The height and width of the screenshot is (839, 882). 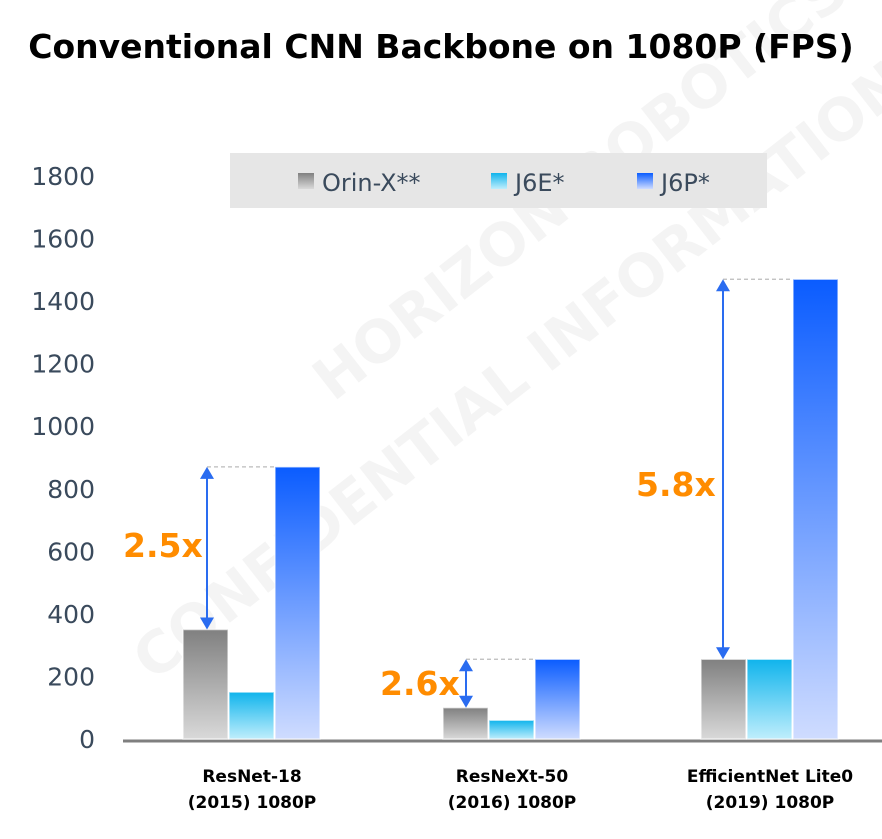 What do you see at coordinates (512, 777) in the screenshot?
I see `x-tick-label: ResNeXt-50` at bounding box center [512, 777].